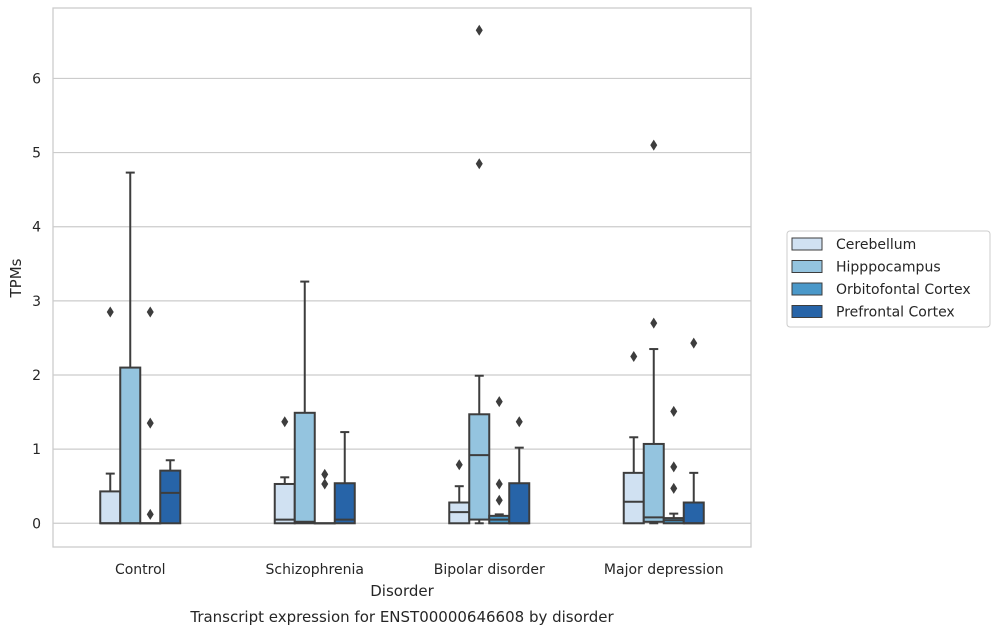 The image size is (999, 634). I want to click on y-axis-ticks: 0 1 2 3 4 5 6, so click(36, 301).